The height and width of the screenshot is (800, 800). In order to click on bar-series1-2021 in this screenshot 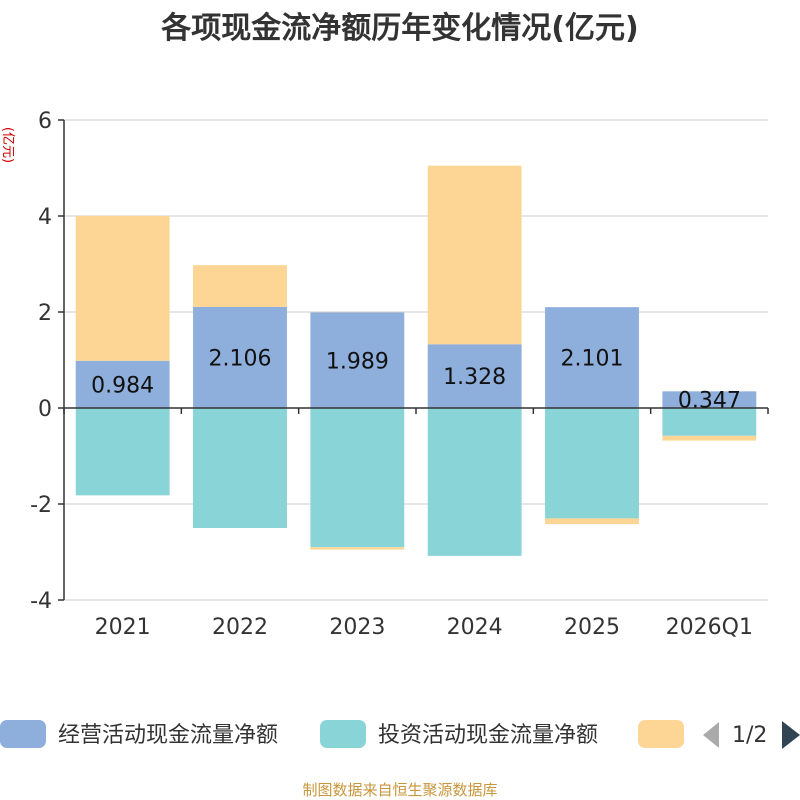, I will do `click(122, 384)`.